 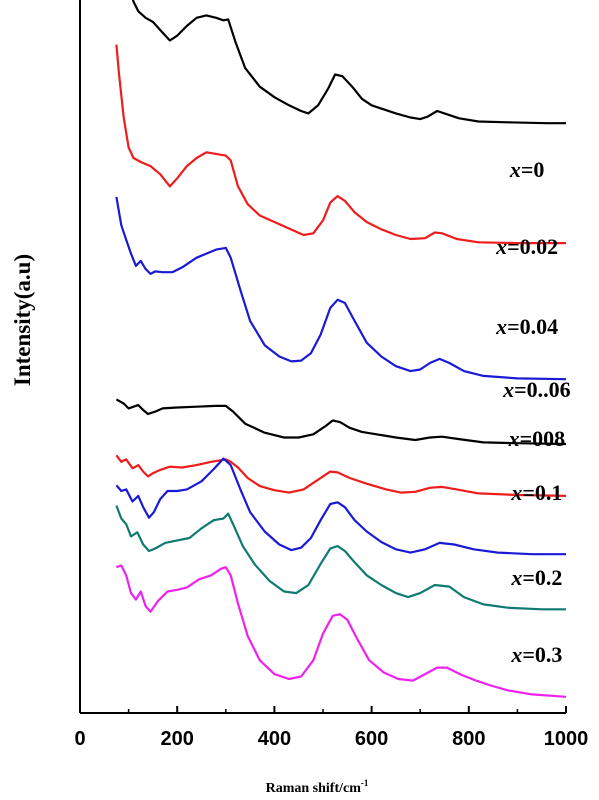 I want to click on series-label: x=0.02, so click(x=526, y=246).